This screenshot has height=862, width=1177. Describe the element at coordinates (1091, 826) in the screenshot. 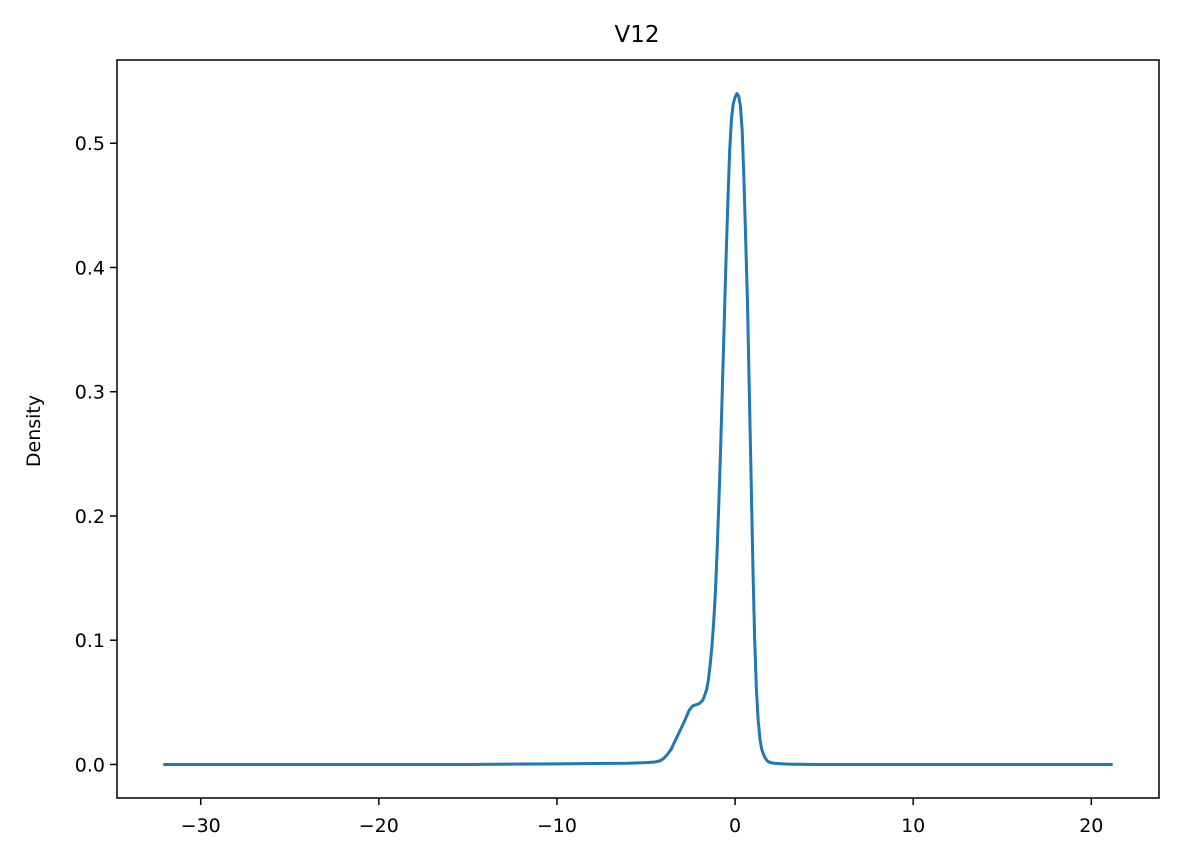

I see `x-tick-label: 20` at that location.